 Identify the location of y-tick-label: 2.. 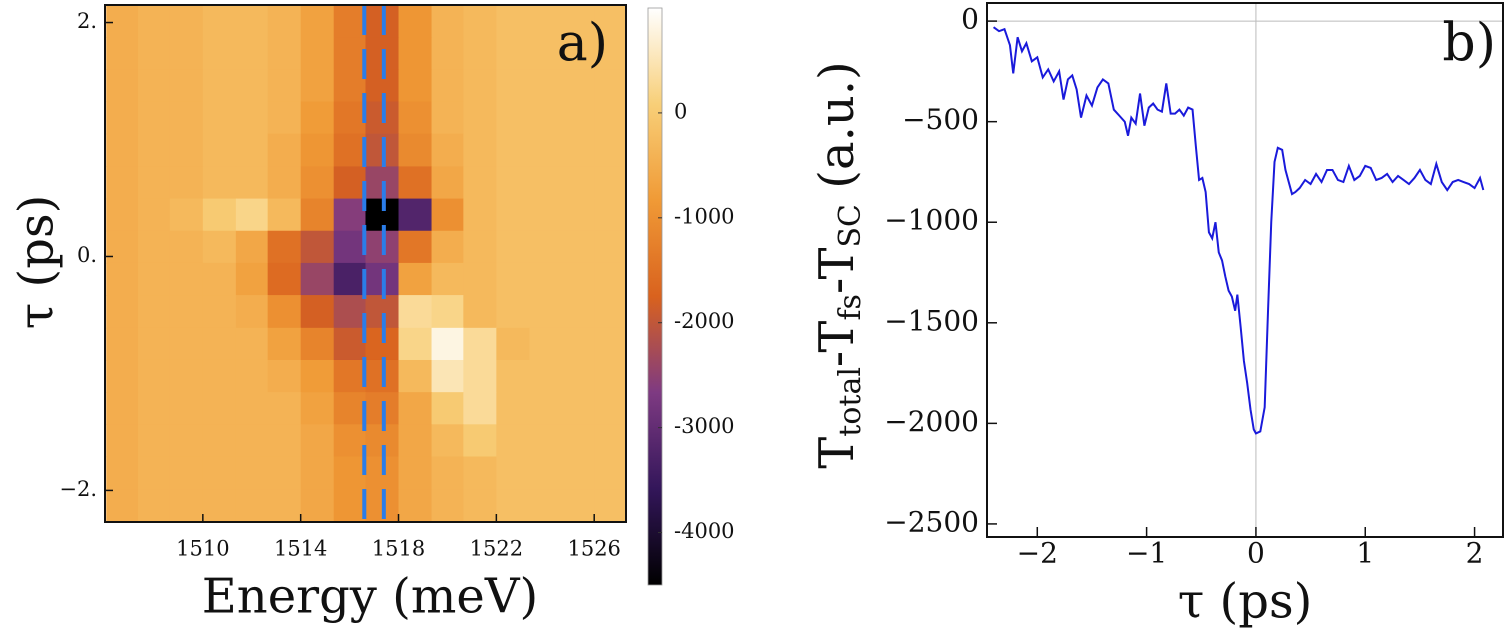
(87, 21).